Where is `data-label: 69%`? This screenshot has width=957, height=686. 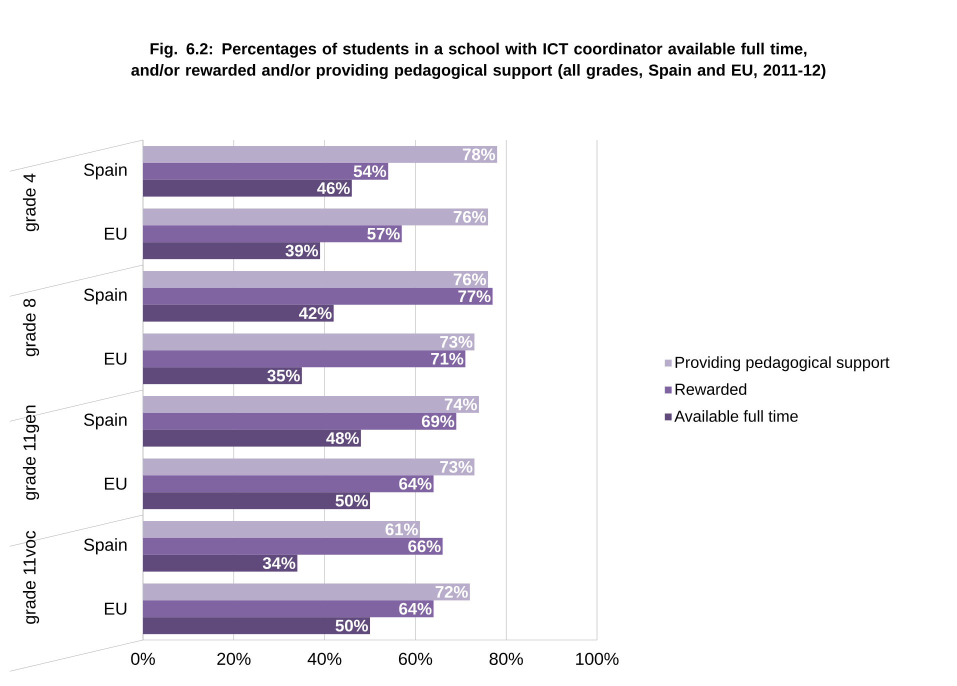
data-label: 69% is located at coordinates (438, 421).